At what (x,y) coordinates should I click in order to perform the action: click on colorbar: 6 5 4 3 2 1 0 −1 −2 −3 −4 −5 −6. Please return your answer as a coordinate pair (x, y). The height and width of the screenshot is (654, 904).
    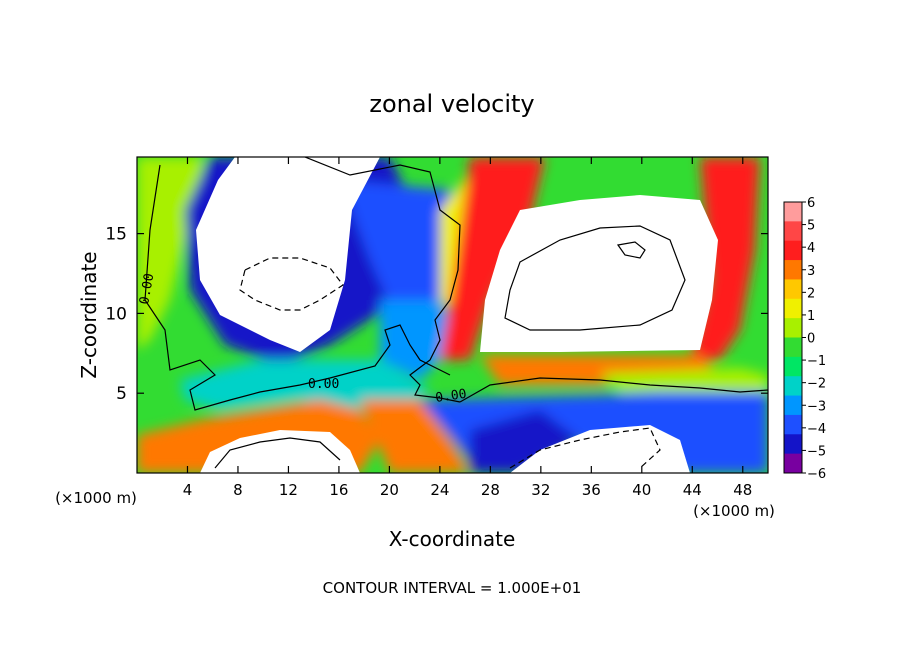
    Looking at the image, I should click on (804, 339).